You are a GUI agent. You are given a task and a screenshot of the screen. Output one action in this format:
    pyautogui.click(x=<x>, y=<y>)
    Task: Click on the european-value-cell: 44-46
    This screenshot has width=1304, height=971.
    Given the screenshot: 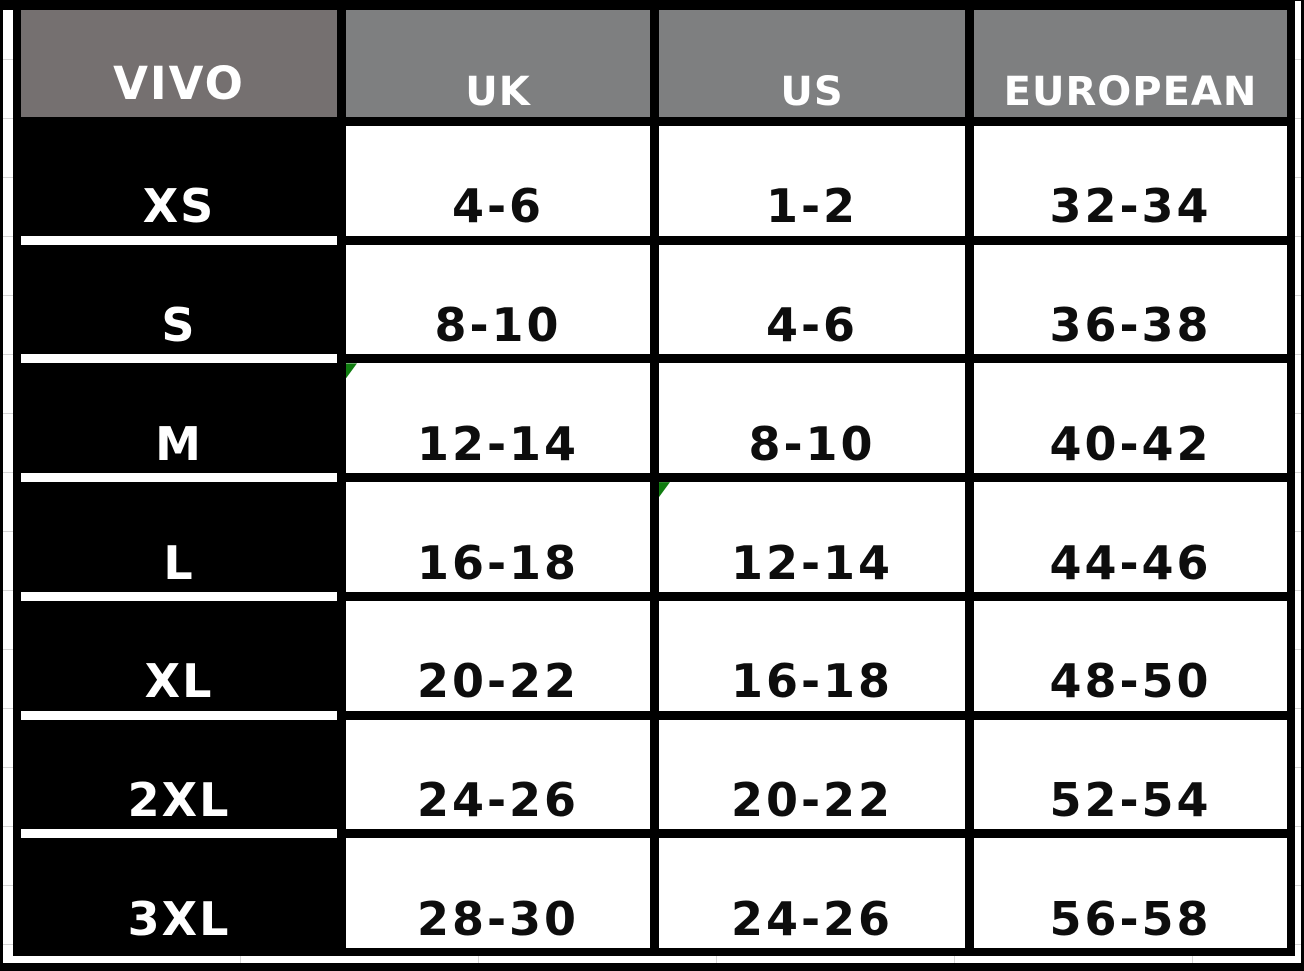 What is the action you would take?
    pyautogui.click(x=1130, y=537)
    